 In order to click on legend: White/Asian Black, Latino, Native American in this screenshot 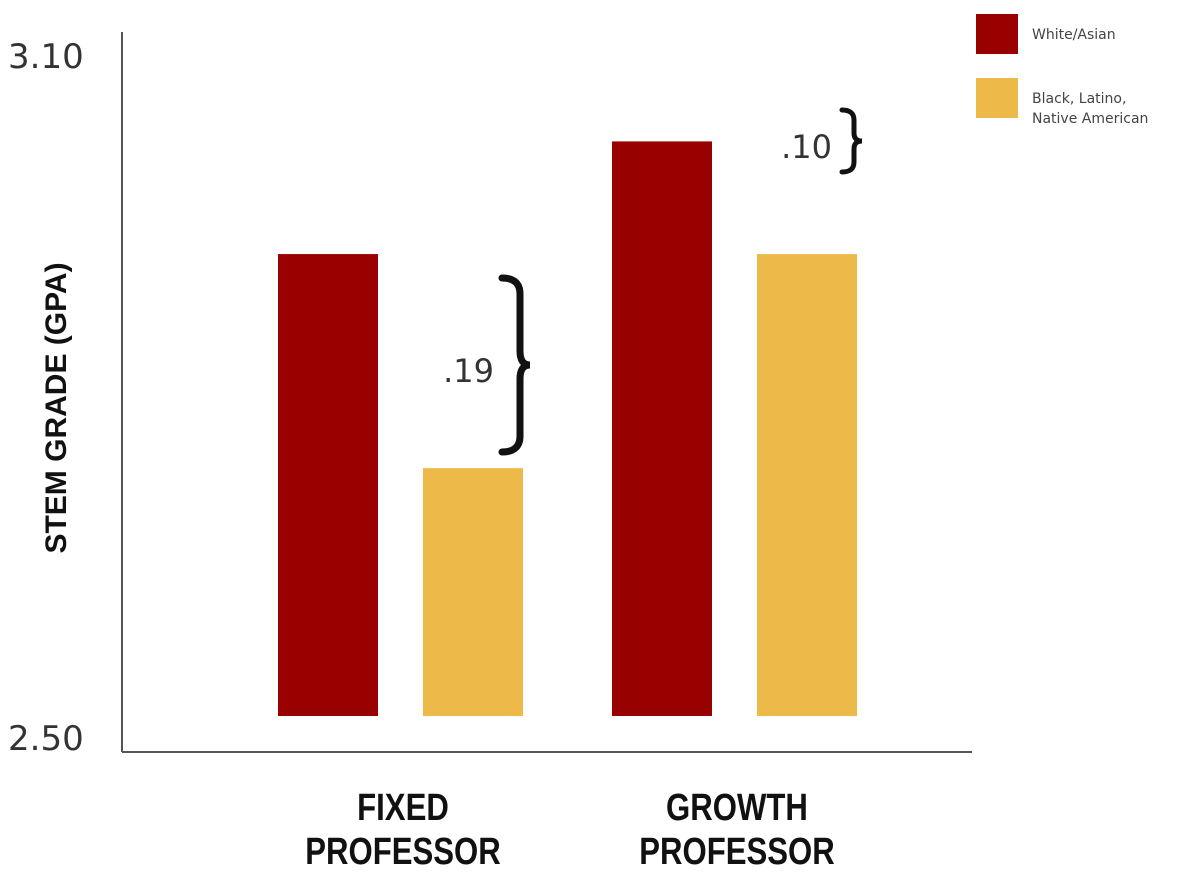, I will do `click(1062, 70)`.